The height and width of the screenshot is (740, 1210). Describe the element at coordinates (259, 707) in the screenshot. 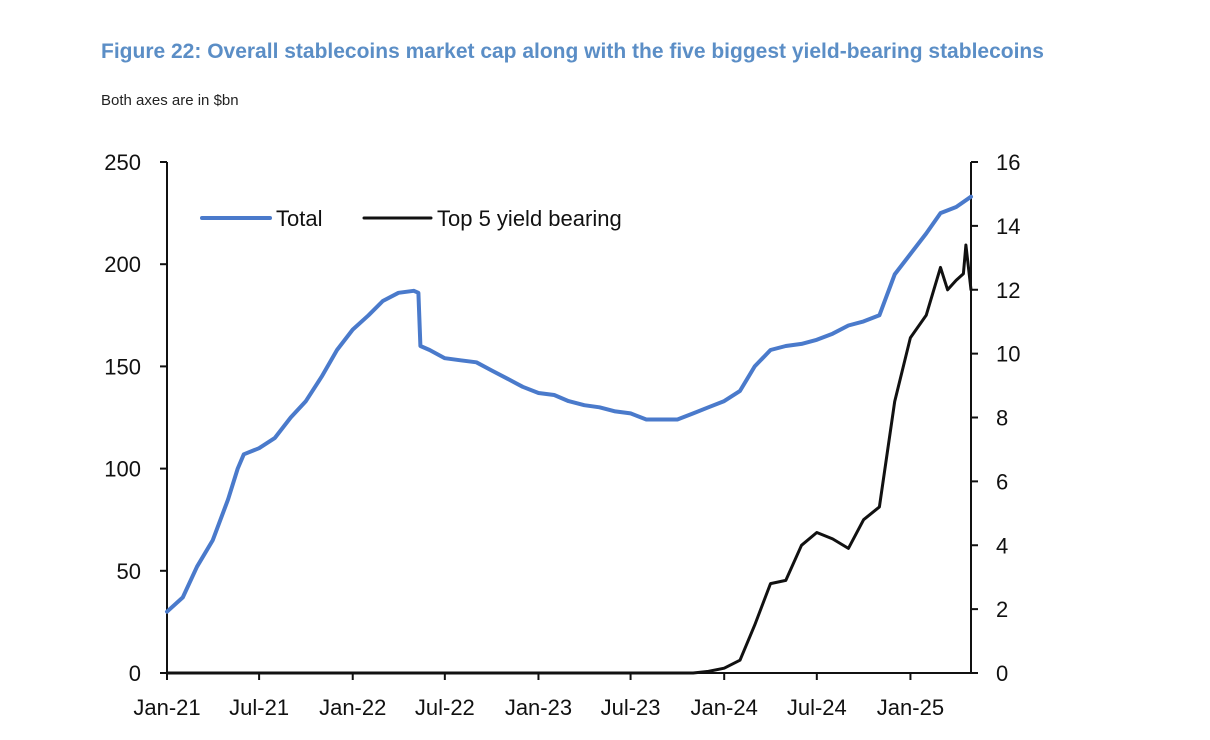

I see `x-tick-label: Jul-21` at that location.